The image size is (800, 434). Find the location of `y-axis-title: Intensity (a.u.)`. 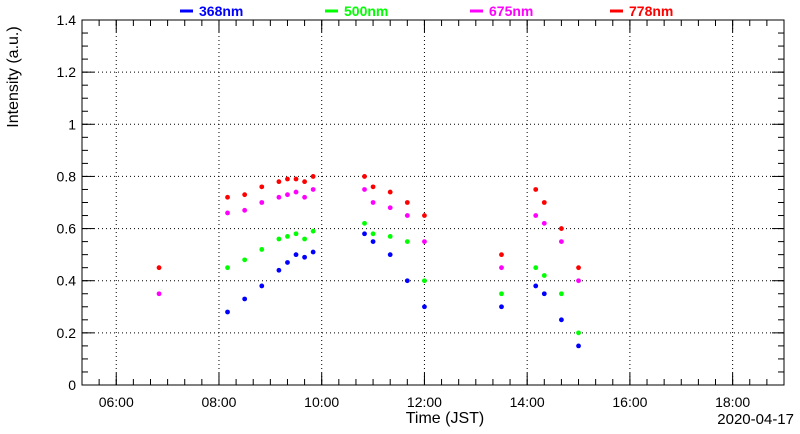

y-axis-title: Intensity (a.u.) is located at coordinates (13, 76).